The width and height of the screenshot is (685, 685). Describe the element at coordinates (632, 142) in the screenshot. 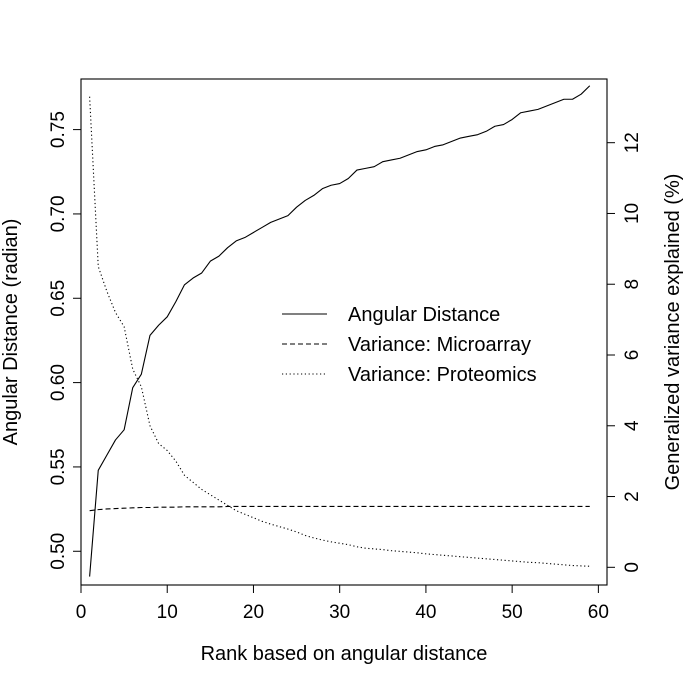

I see `right-y-tick-label: 12` at that location.